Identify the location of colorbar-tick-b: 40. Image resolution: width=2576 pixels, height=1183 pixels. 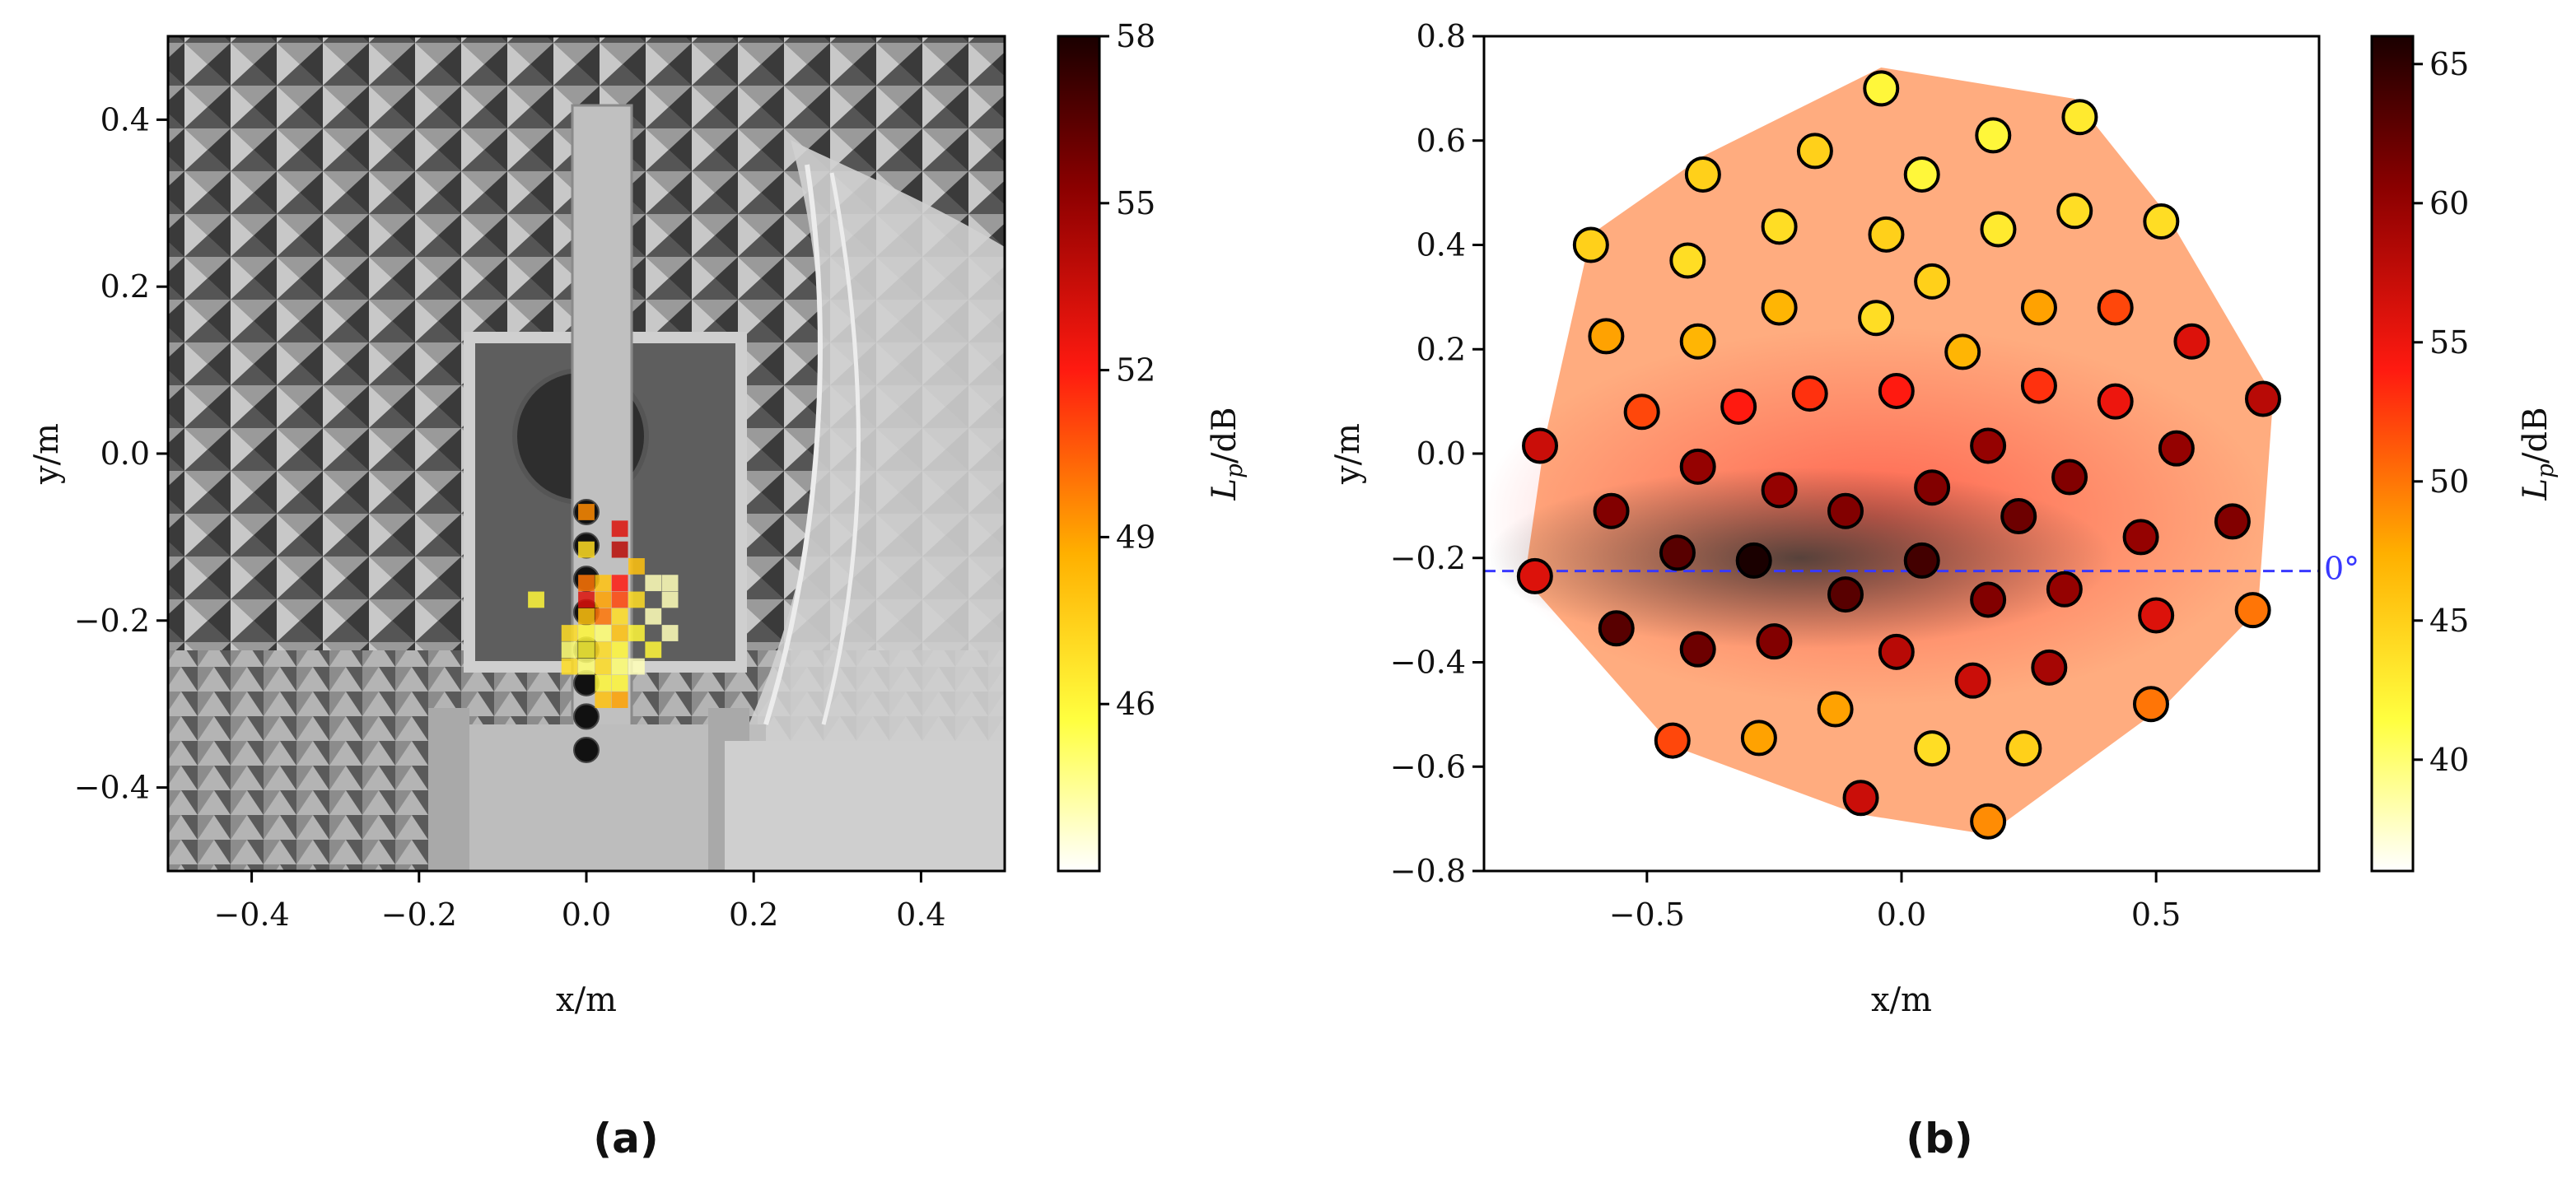
(2441, 760).